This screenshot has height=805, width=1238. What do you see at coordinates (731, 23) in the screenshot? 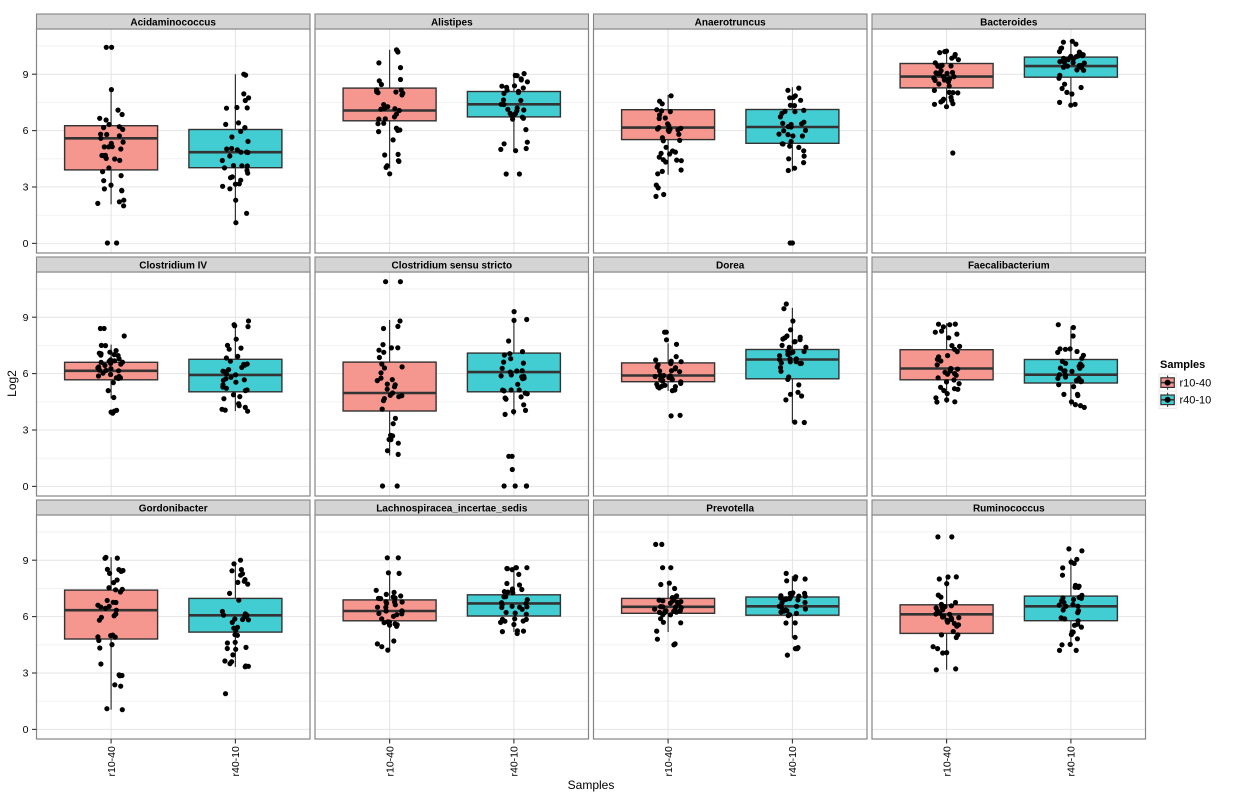
I see `svg-text: Anaerotruncus` at bounding box center [731, 23].